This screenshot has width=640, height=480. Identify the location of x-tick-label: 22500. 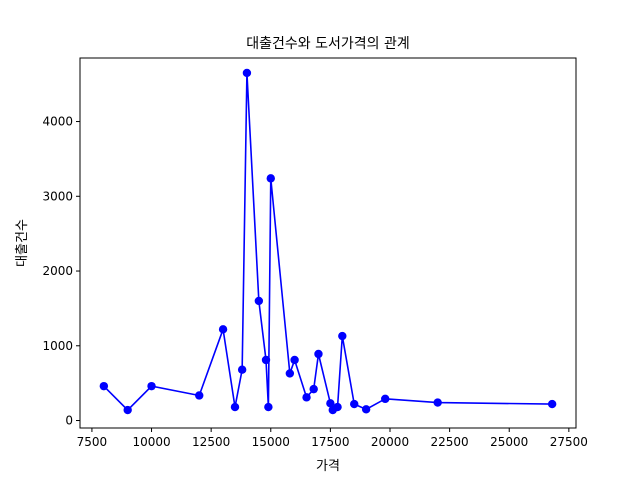
(450, 442).